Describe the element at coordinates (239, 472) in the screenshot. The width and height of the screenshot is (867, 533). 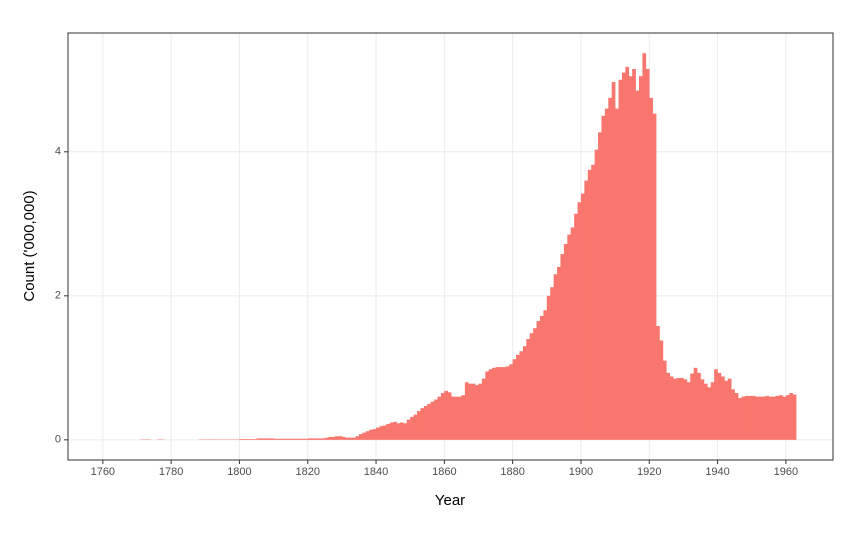
I see `x-tick-label: 1800` at that location.